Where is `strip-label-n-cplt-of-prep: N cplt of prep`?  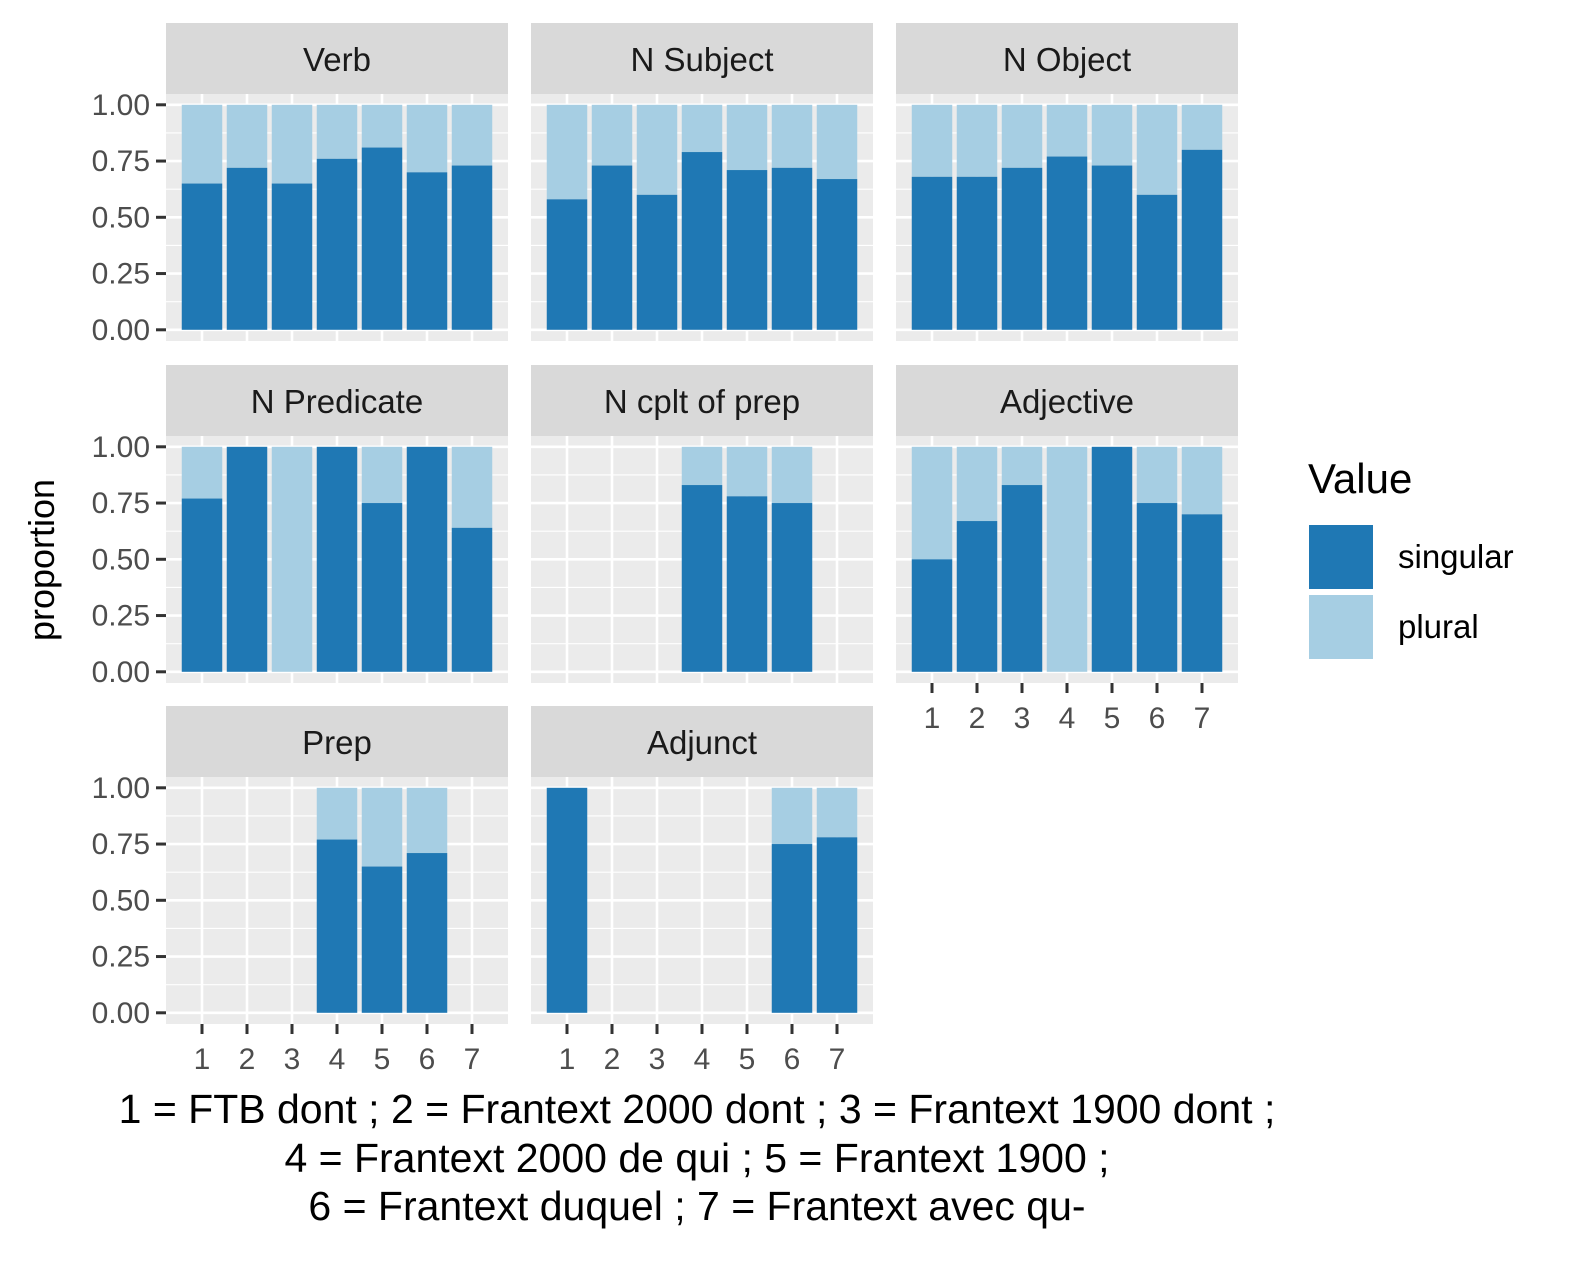 strip-label-n-cplt-of-prep: N cplt of prep is located at coordinates (702, 401).